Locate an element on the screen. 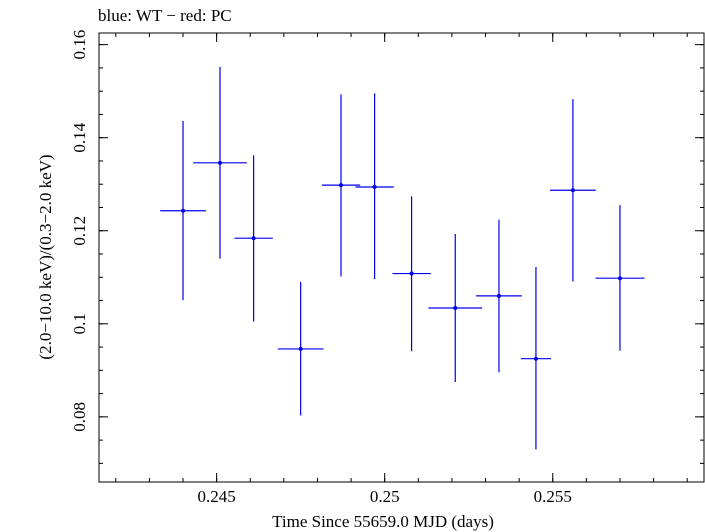 The width and height of the screenshot is (705, 532). x-tick-label: 0.25 is located at coordinates (385, 496).